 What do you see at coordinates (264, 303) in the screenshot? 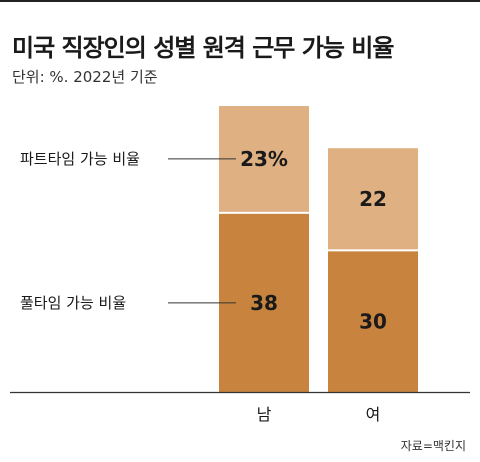
I see `data-label-fulltime-male: 38` at bounding box center [264, 303].